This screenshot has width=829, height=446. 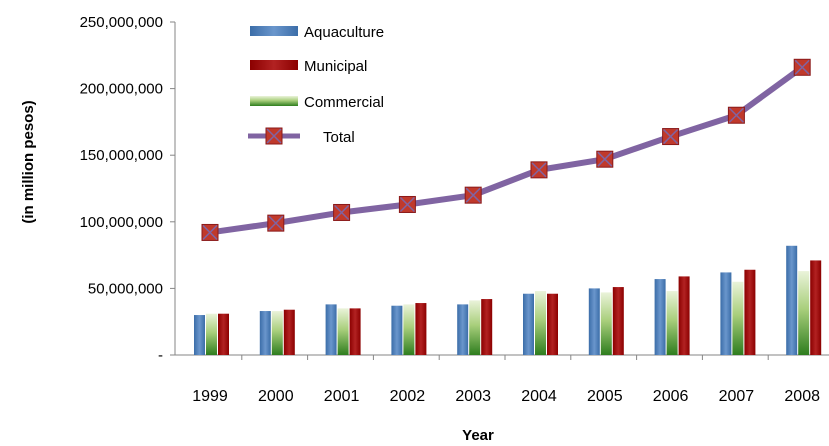 What do you see at coordinates (339, 137) in the screenshot?
I see `legend-label-total: Total` at bounding box center [339, 137].